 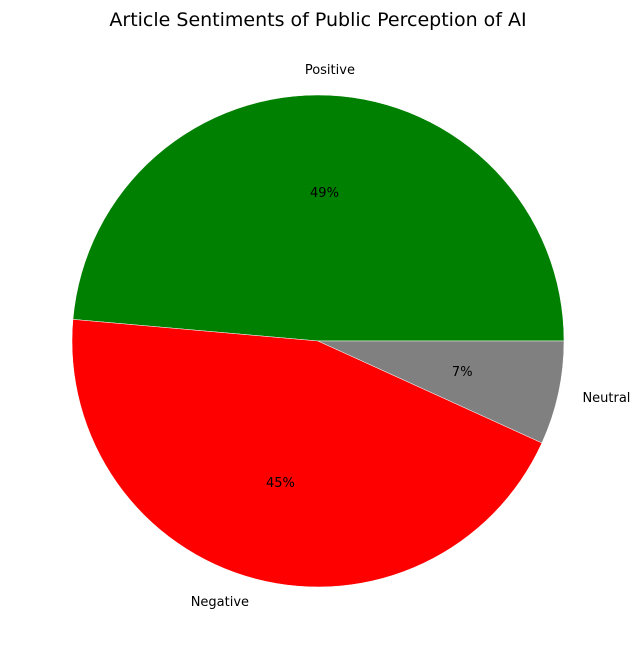 What do you see at coordinates (330, 70) in the screenshot?
I see `slice-label-positive: Positive` at bounding box center [330, 70].